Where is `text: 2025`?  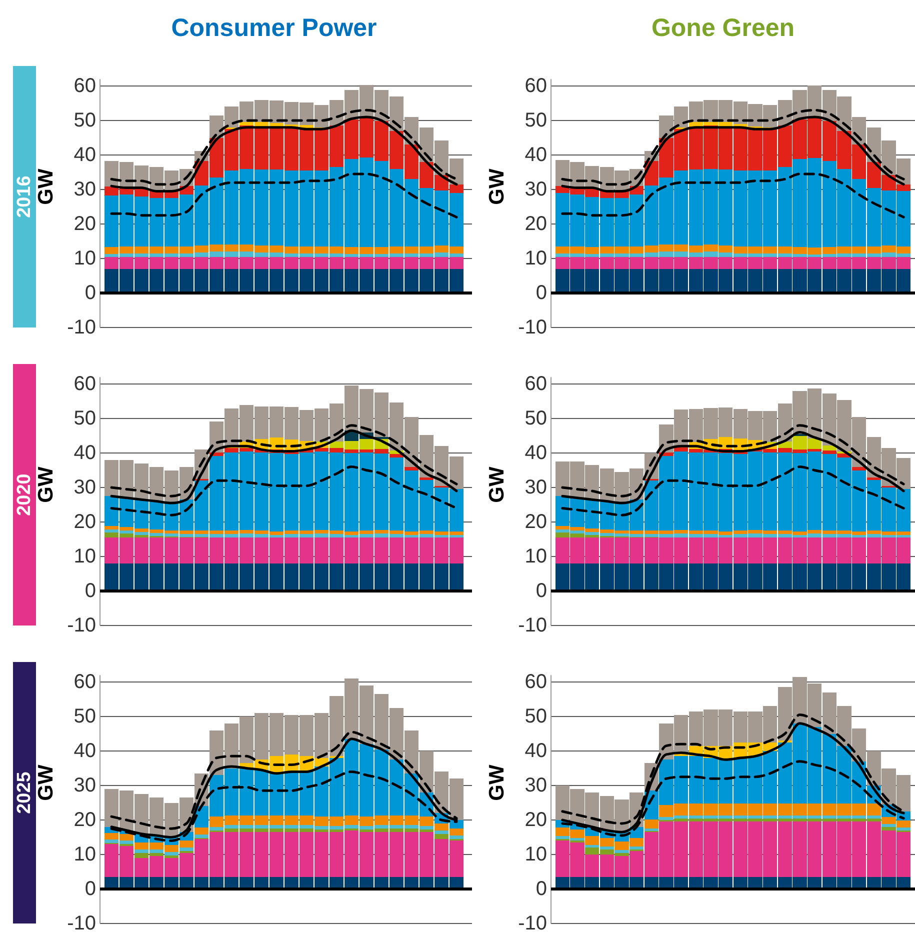 text: 2025 is located at coordinates (24, 792).